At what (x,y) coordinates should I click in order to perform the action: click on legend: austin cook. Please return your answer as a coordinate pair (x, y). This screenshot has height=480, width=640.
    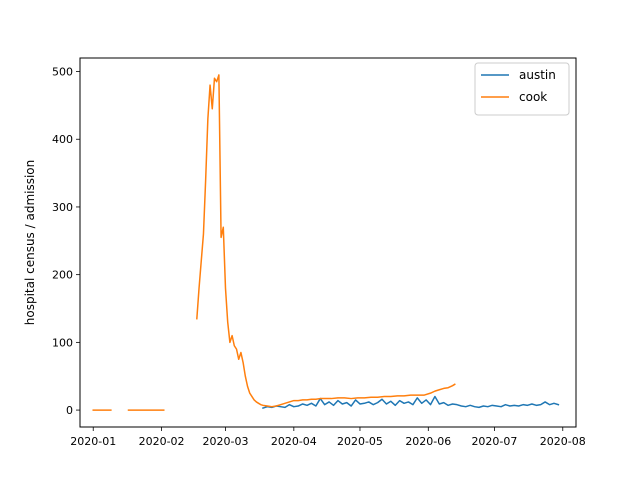
    Looking at the image, I should click on (522, 89).